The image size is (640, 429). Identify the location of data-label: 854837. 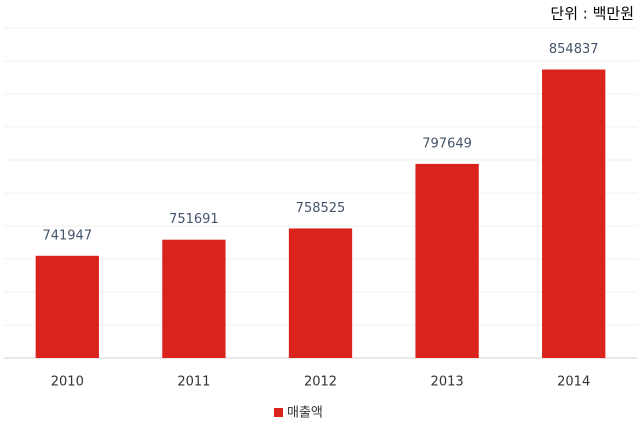
(574, 49).